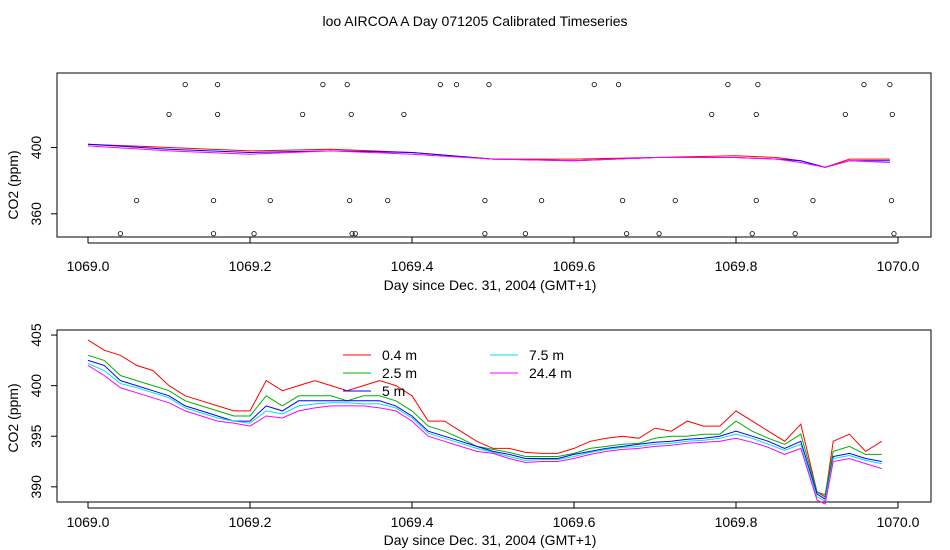 The image size is (950, 550). Describe the element at coordinates (36, 487) in the screenshot. I see `y-tick-label: 390` at that location.